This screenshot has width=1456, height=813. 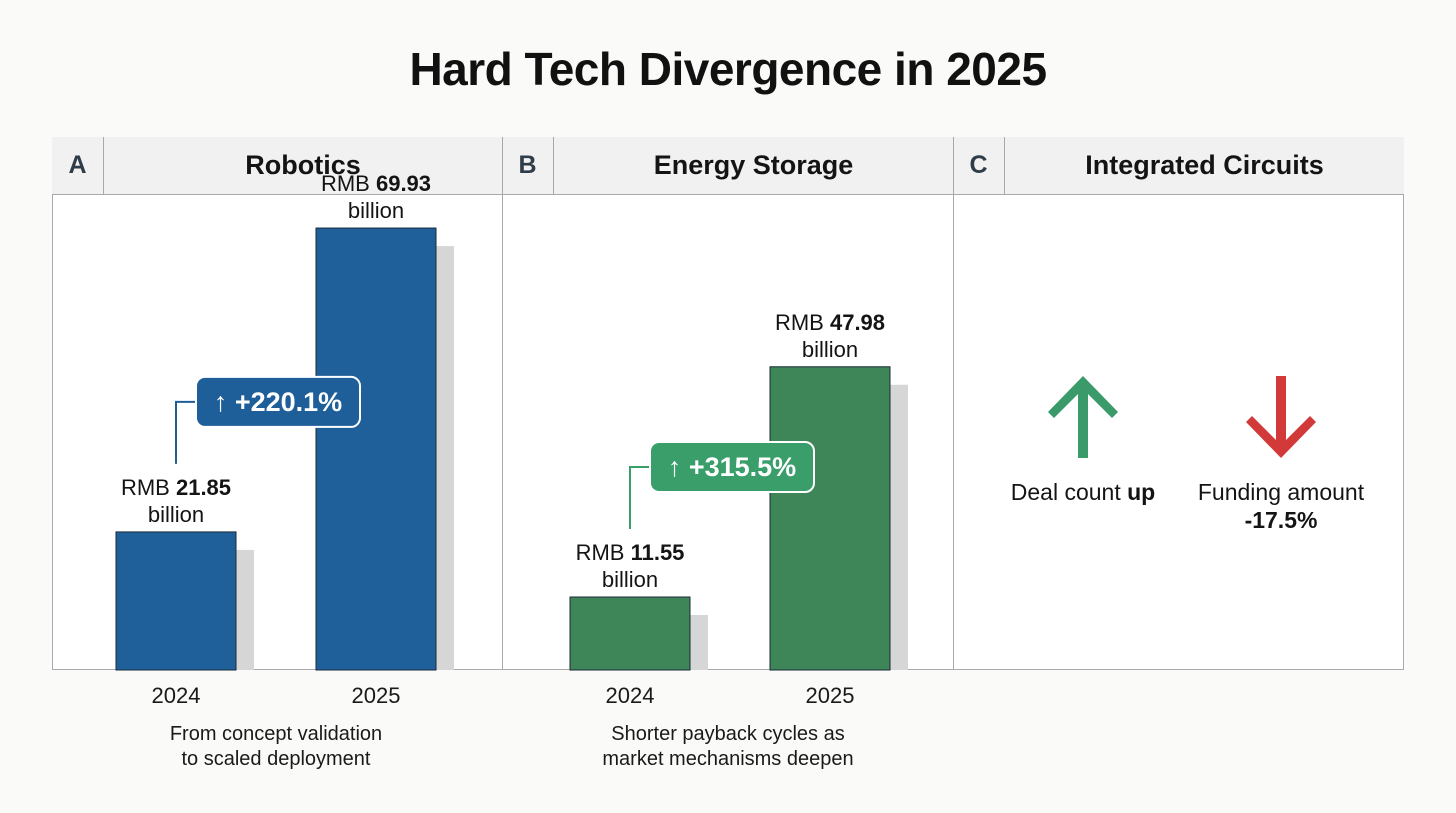 I want to click on deal-count-emphasis: up, so click(x=1141, y=492).